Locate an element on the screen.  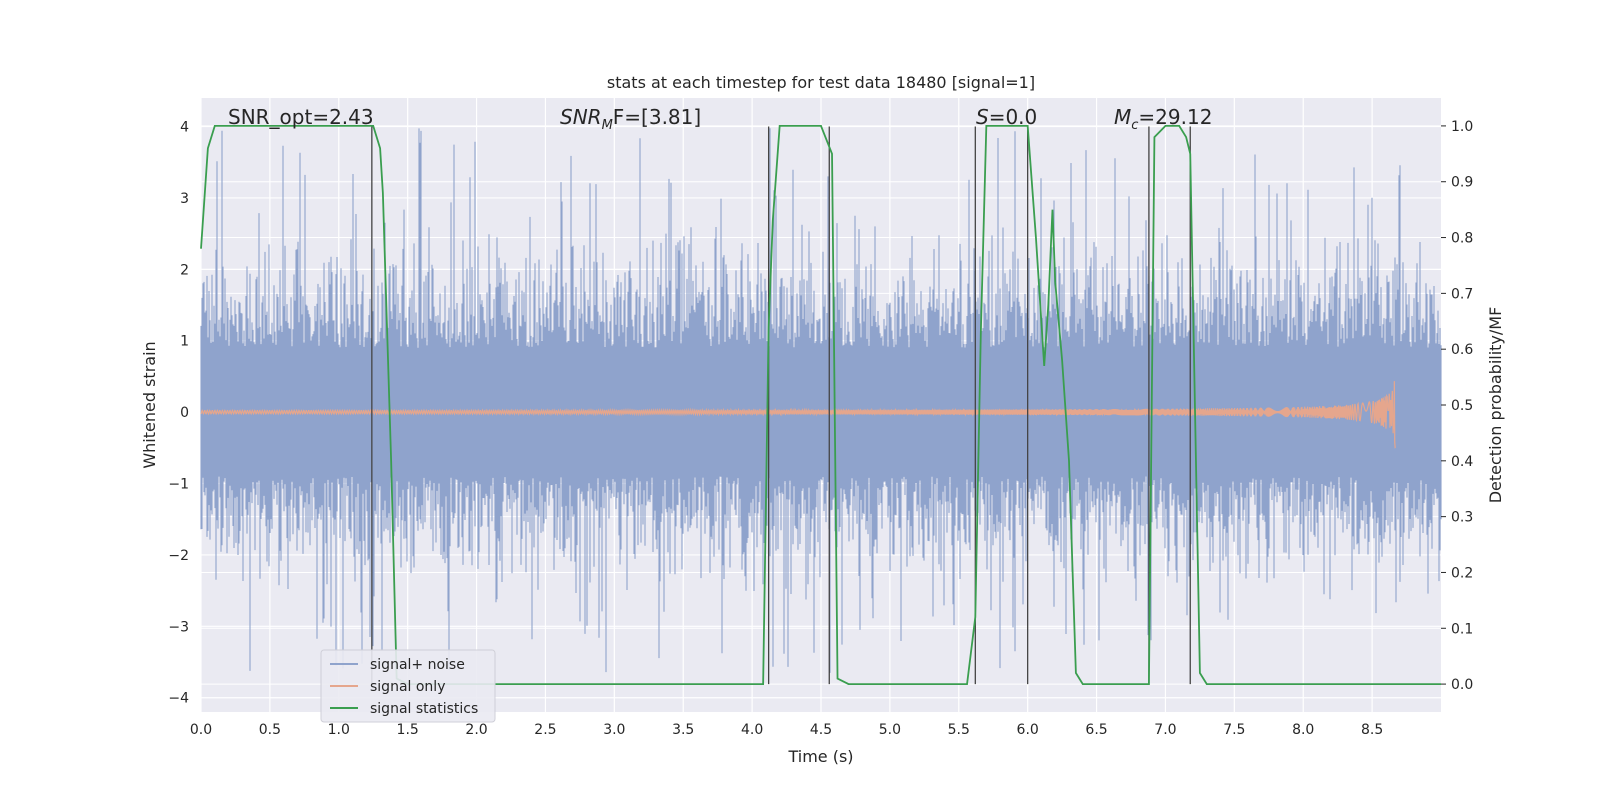
x-tick-label-11: 5.5 is located at coordinates (959, 730).